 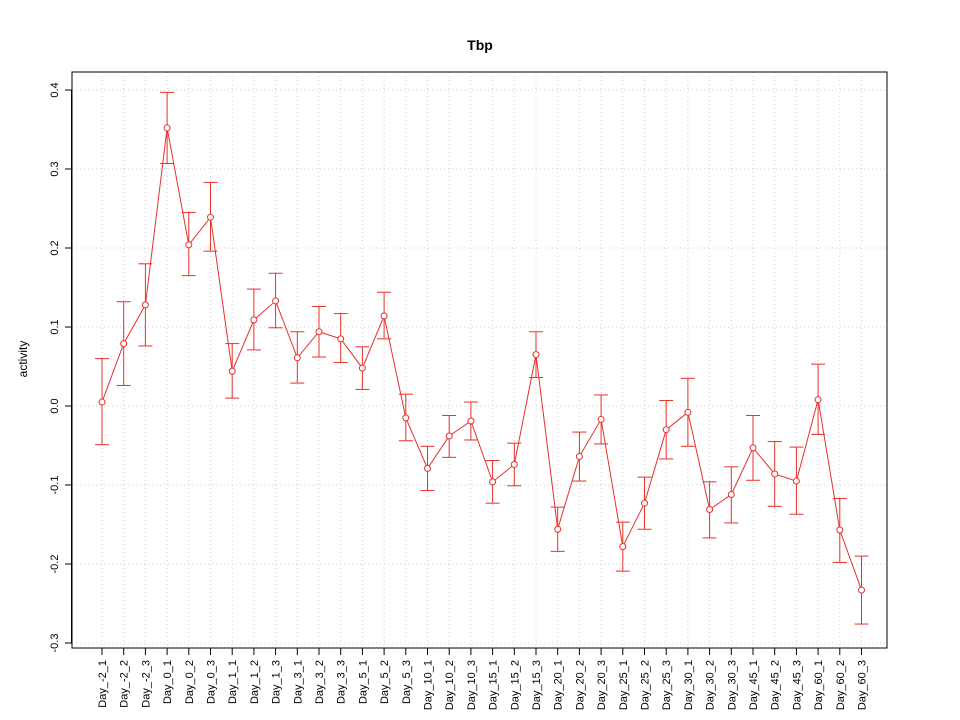 What do you see at coordinates (711, 685) in the screenshot?
I see `x-tick-label: Day_30_2` at bounding box center [711, 685].